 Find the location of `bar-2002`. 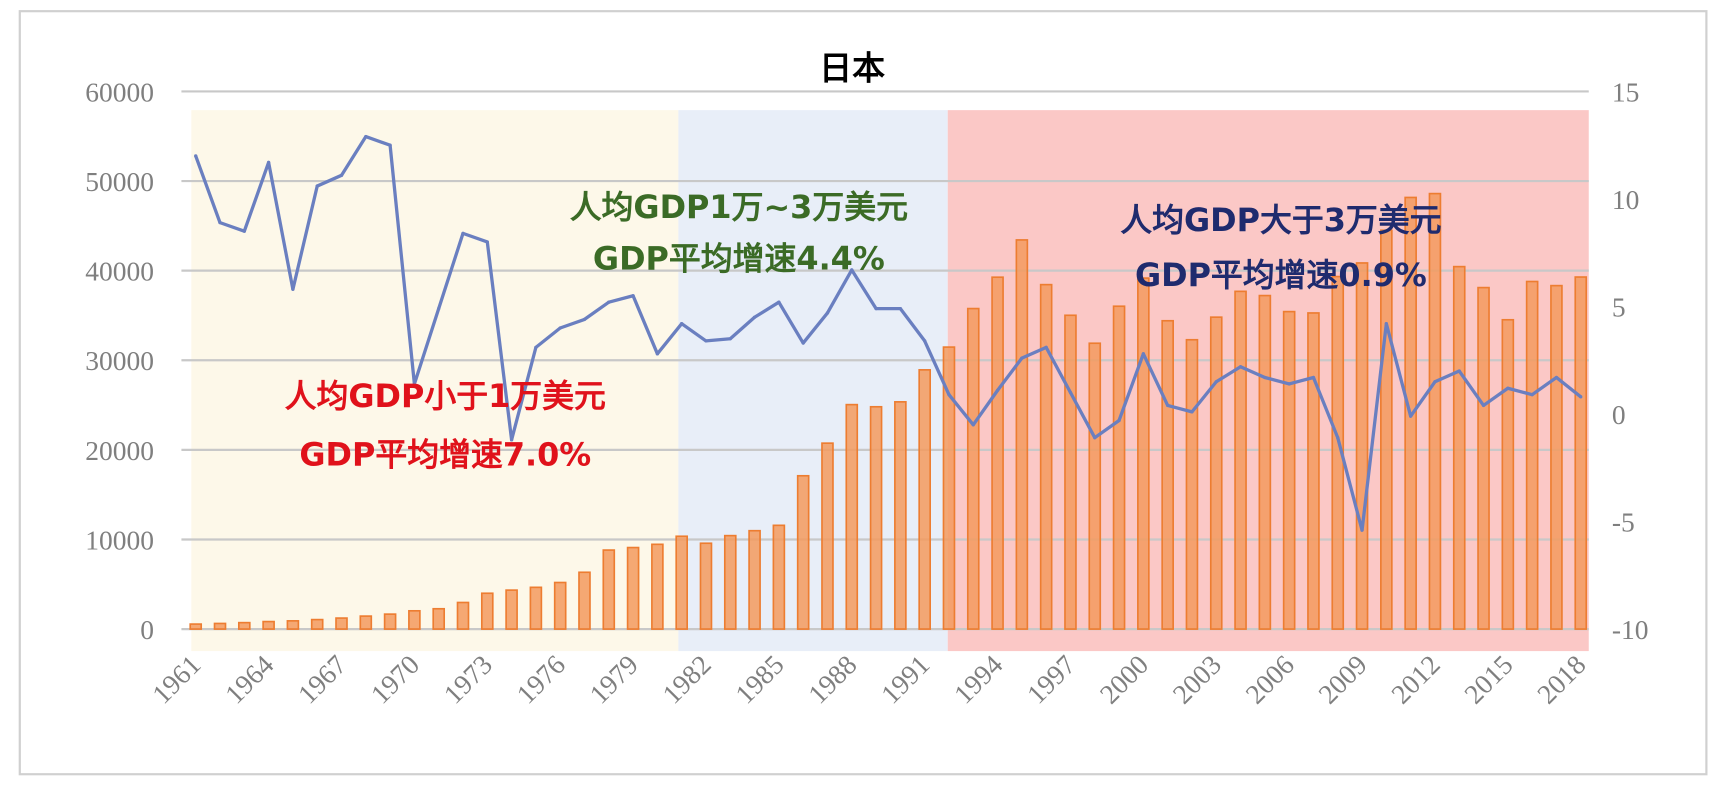

bar-2002 is located at coordinates (1192, 484).